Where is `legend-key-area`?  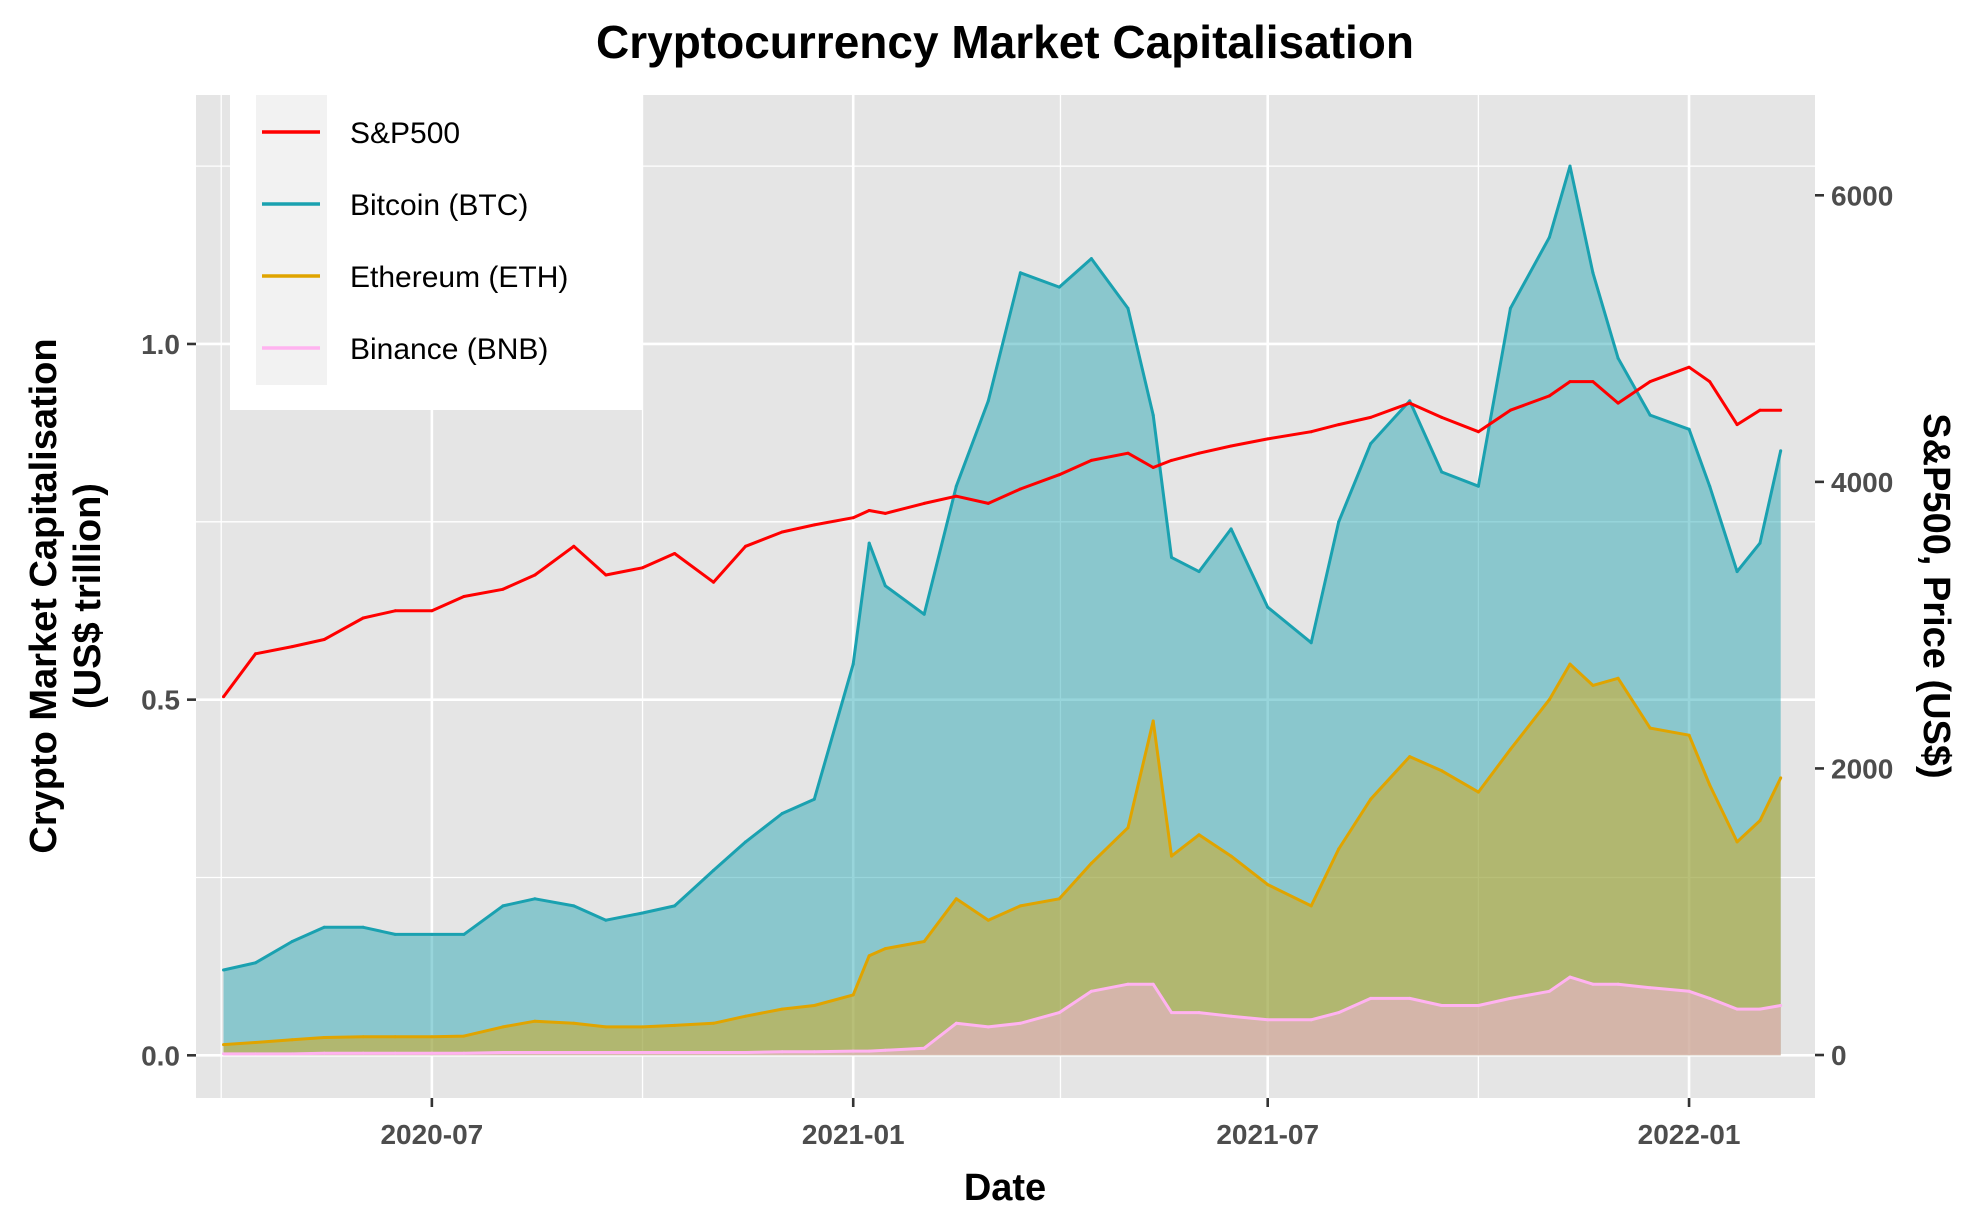 legend-key-area is located at coordinates (291, 240).